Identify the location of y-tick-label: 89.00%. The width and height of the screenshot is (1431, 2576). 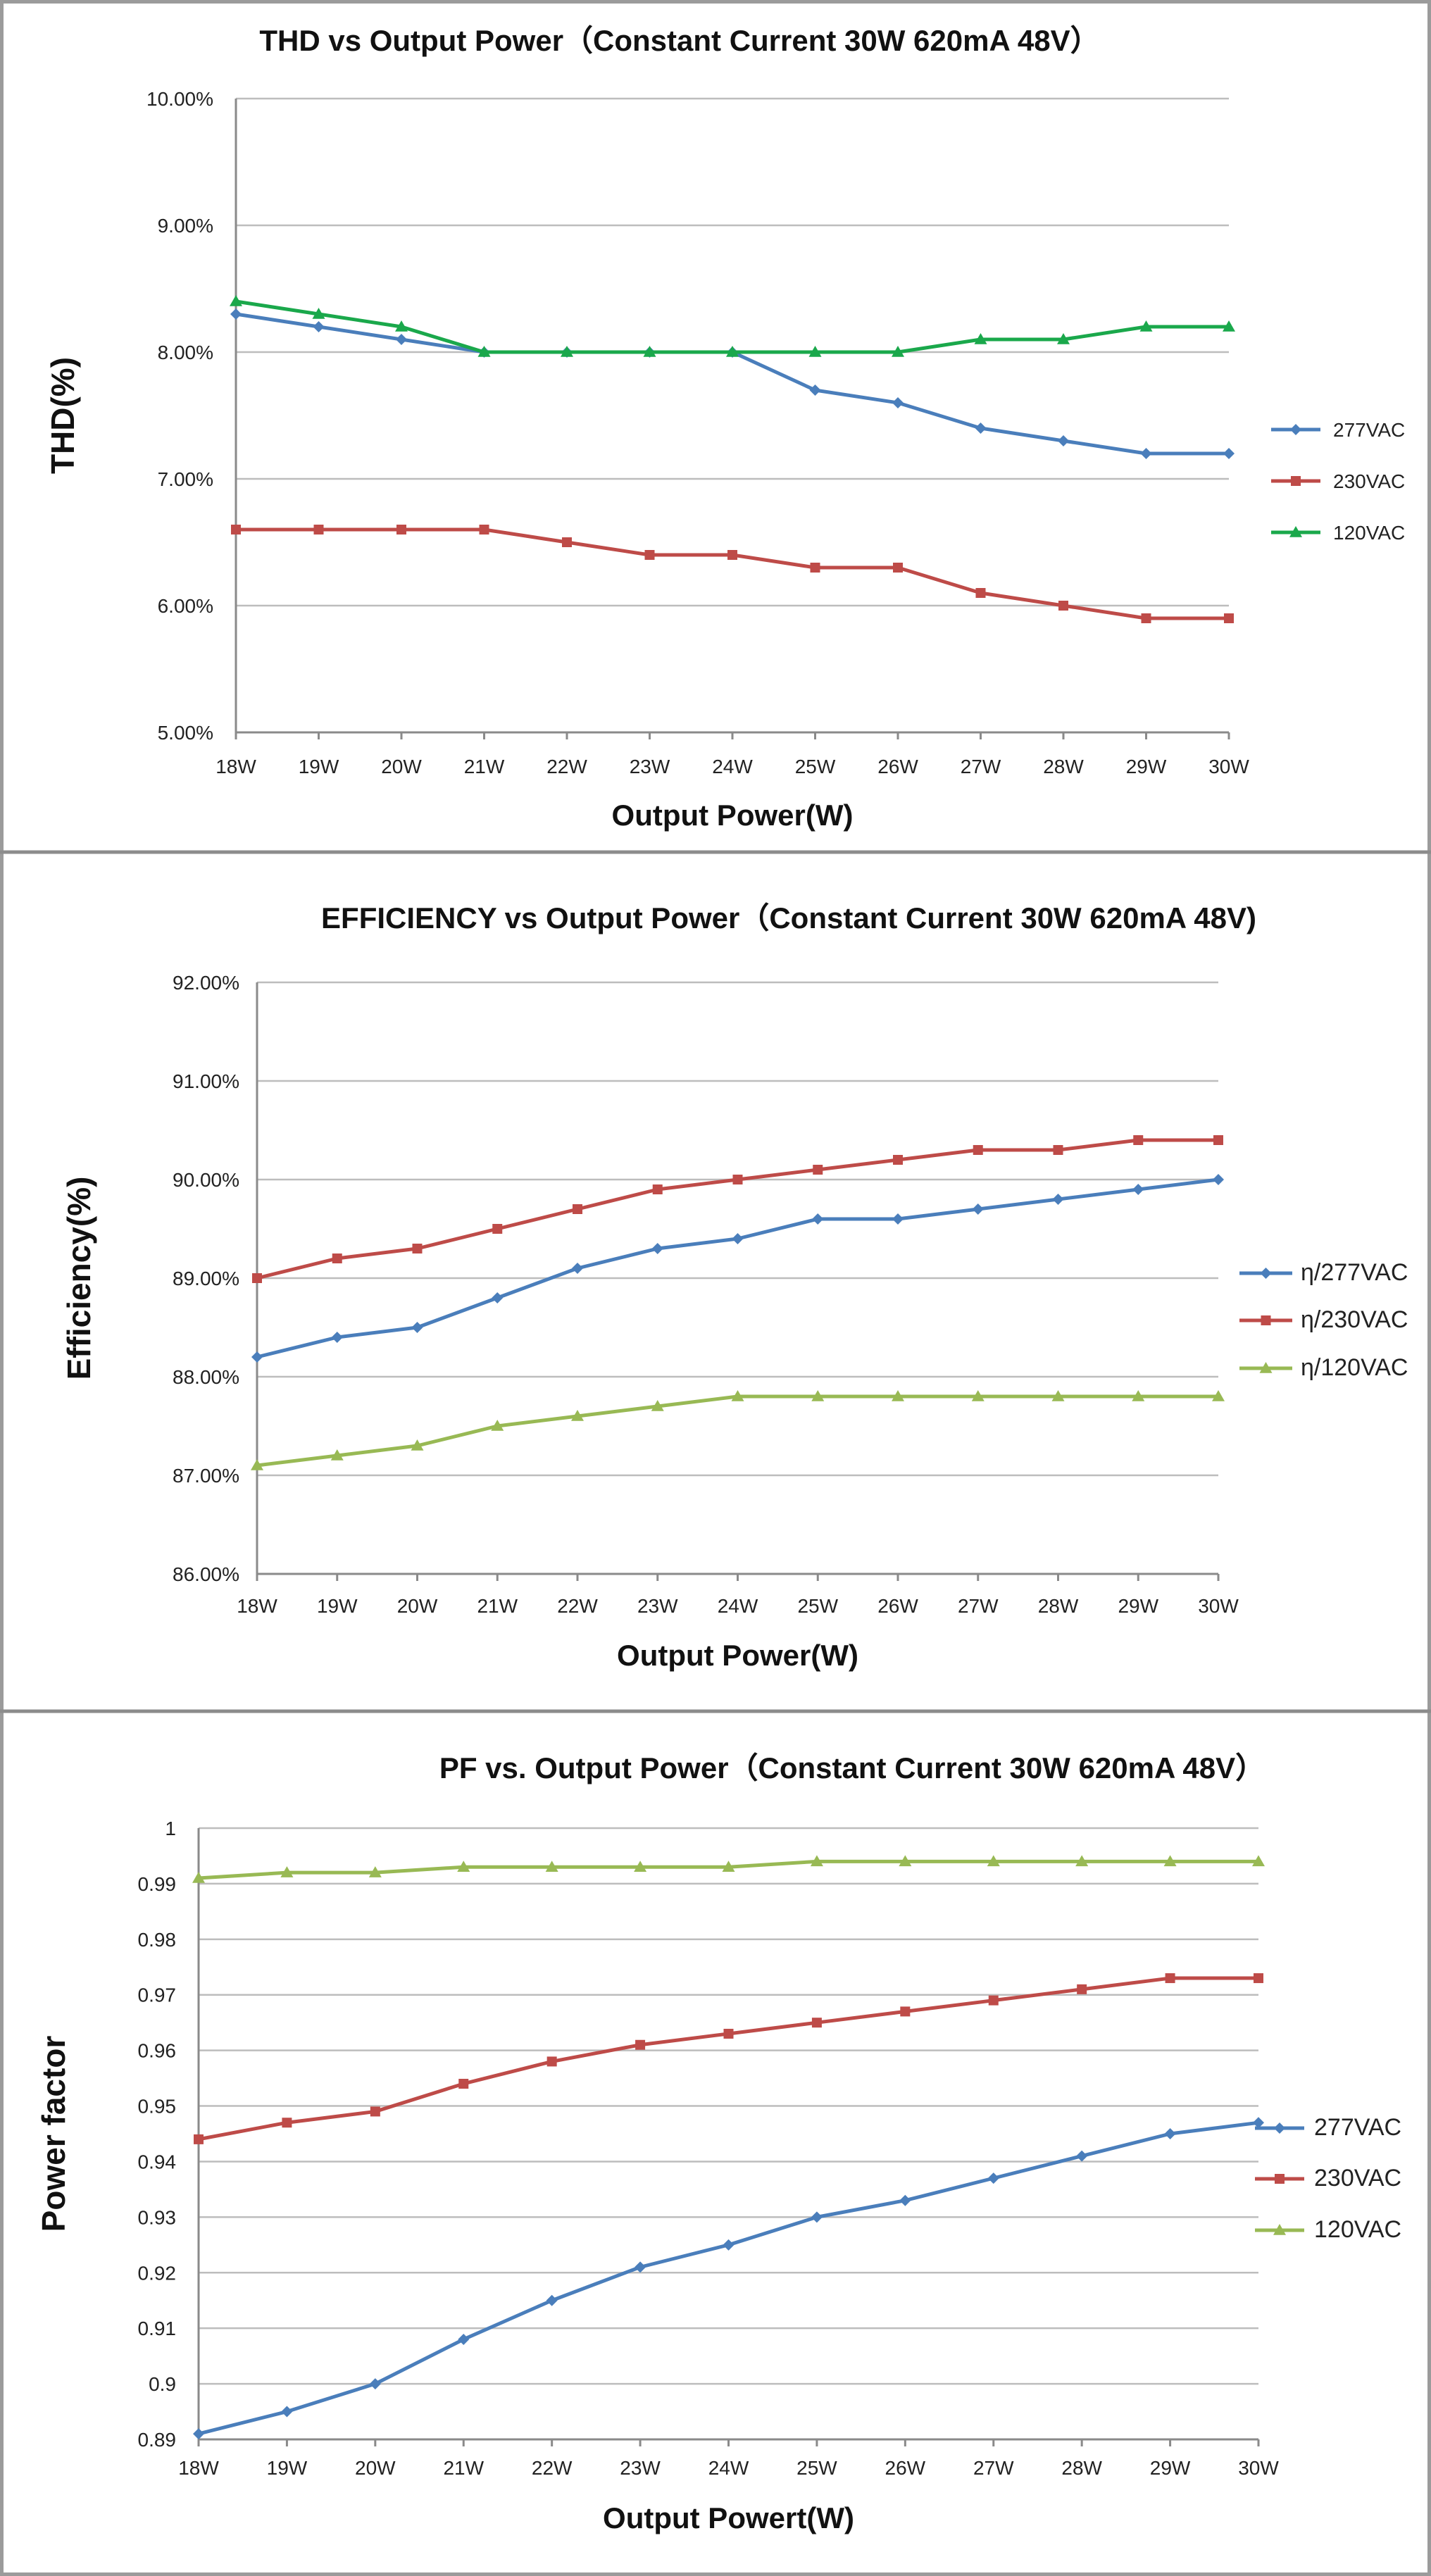
(206, 1278).